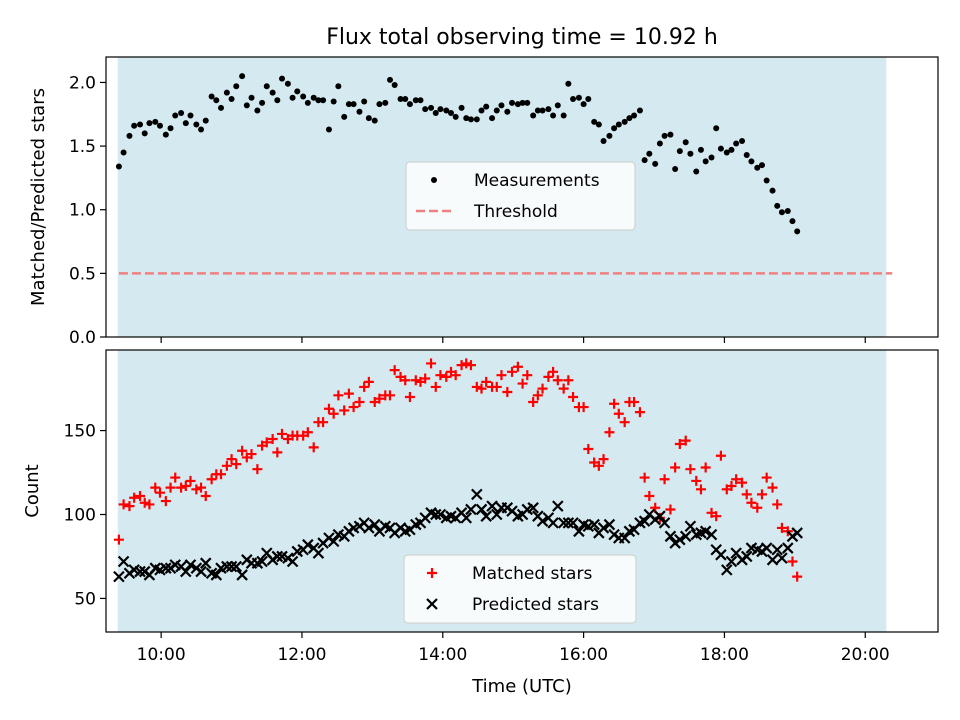 This screenshot has height=720, width=960. I want to click on x-tick-label: 12:00, so click(301, 655).